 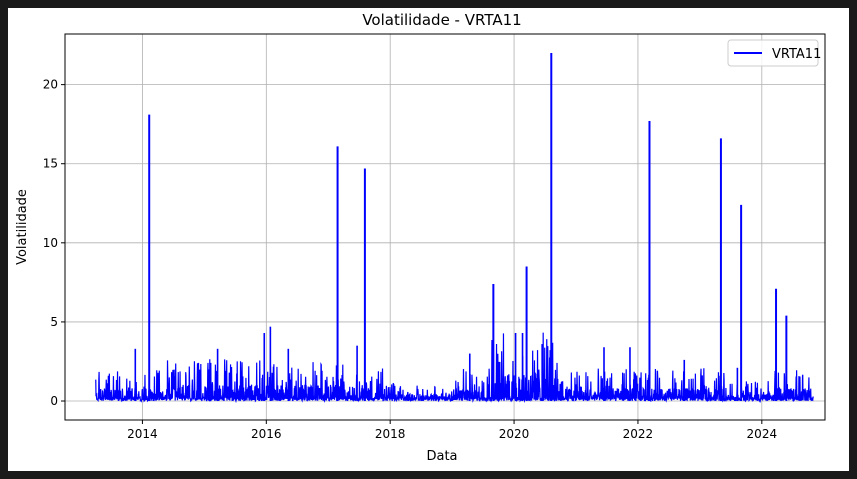 I want to click on x-axis-ticks: 2014 2016 2018 2020 2022 2024, so click(x=452, y=430).